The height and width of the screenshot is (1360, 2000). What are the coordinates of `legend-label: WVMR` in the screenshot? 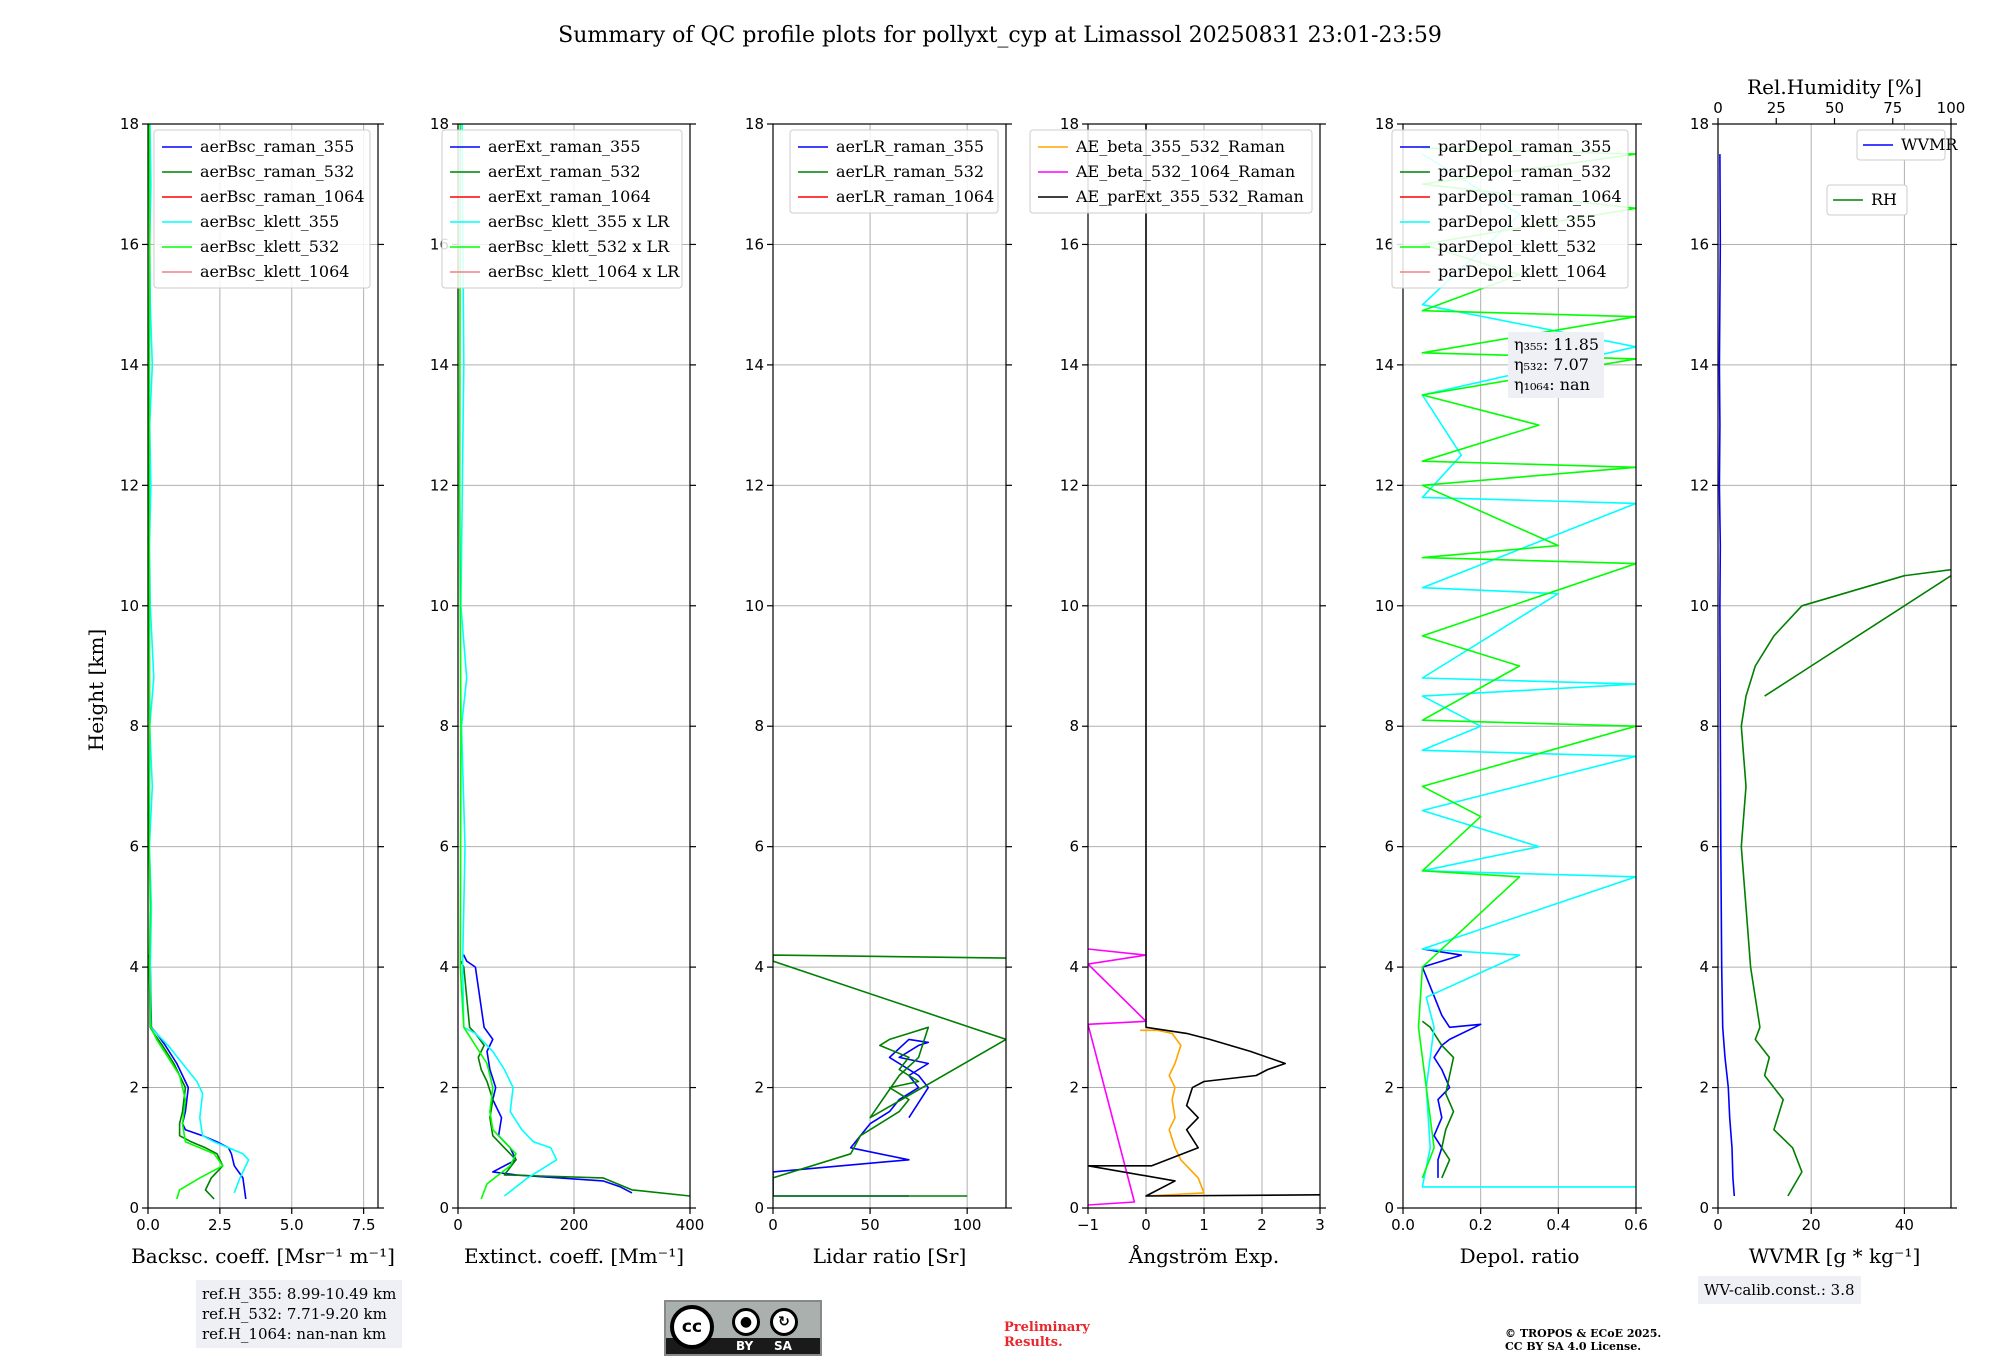 It's located at (1929, 144).